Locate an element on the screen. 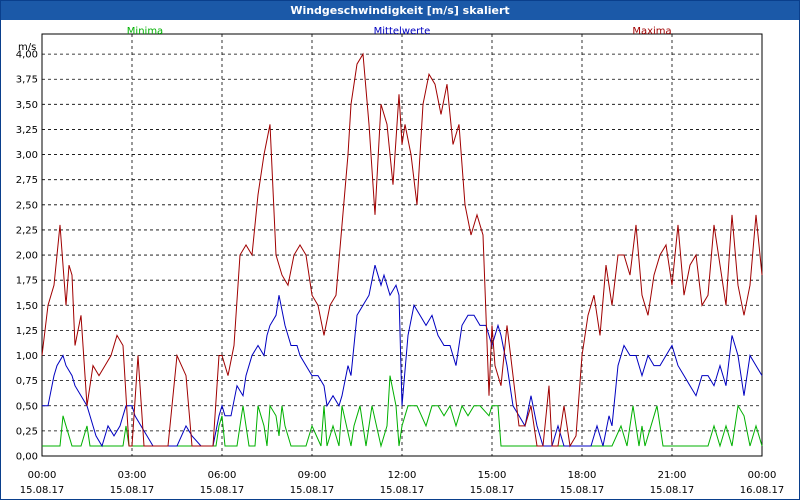 The width and height of the screenshot is (800, 500). y-tick-label: 1,50 is located at coordinates (27, 306).